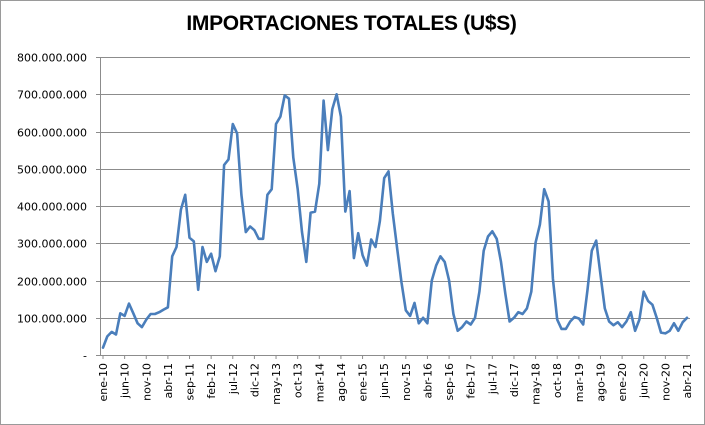  I want to click on x-tick-label: ene-10, so click(103, 382).